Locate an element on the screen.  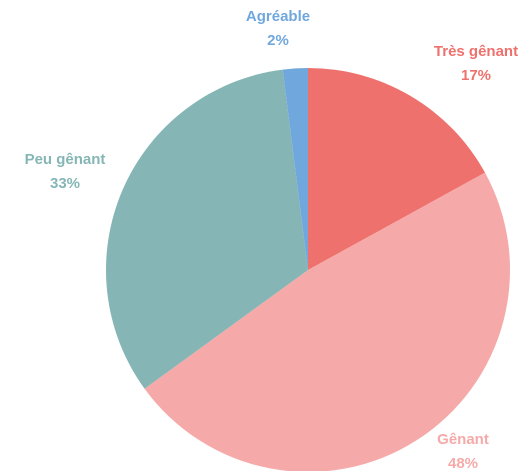
slice-label: Très gênant is located at coordinates (476, 51).